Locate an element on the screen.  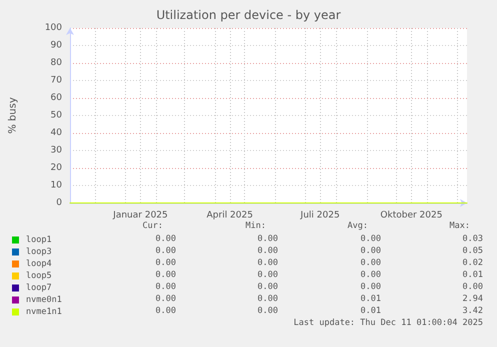
y-tick-label: 0 is located at coordinates (59, 203).